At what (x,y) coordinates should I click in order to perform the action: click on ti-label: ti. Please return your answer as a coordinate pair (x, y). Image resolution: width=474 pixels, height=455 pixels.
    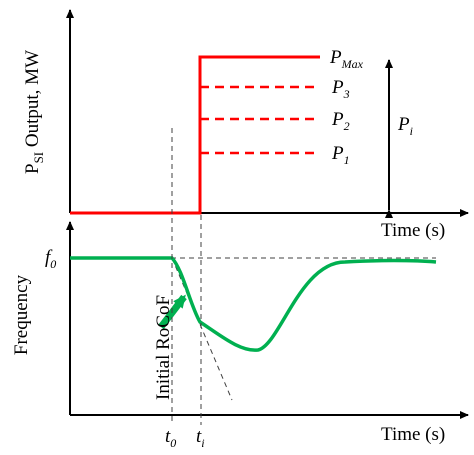
    Looking at the image, I should click on (200, 438).